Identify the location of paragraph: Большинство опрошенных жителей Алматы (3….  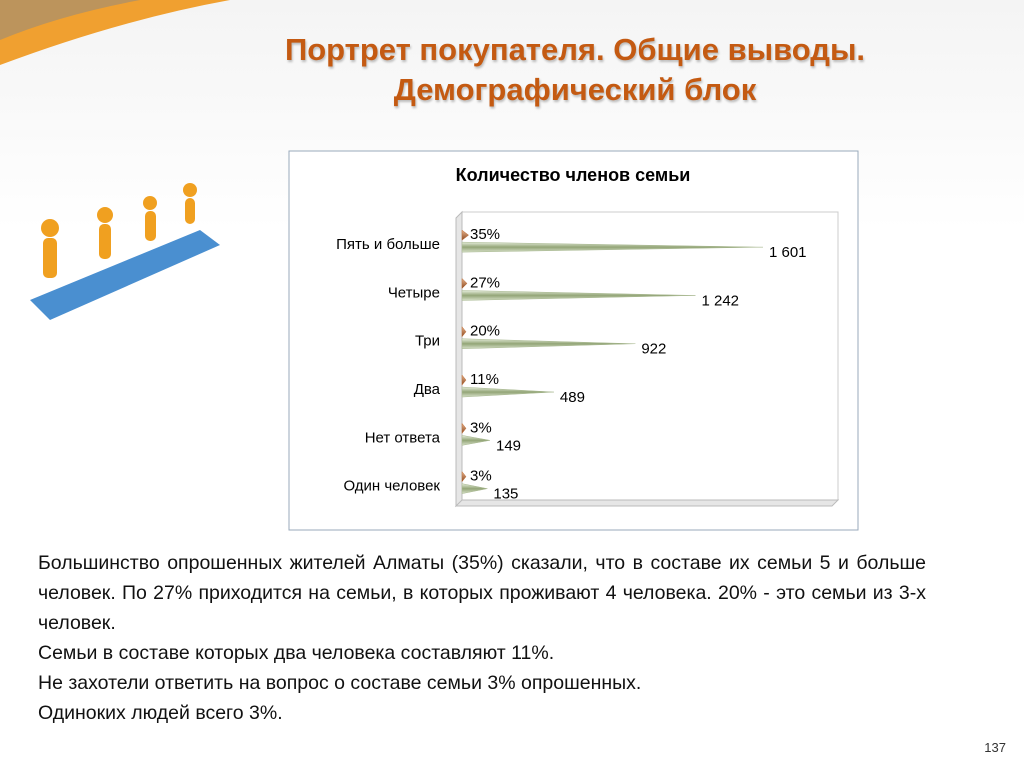
(482, 593).